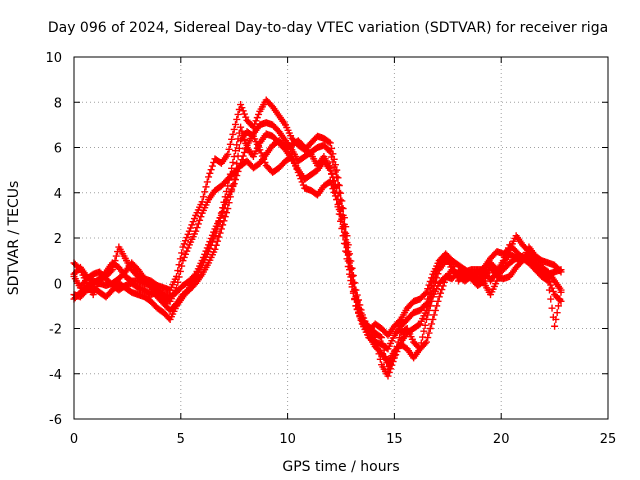 This screenshot has width=640, height=480. I want to click on y-tick-label: -6, so click(55, 420).